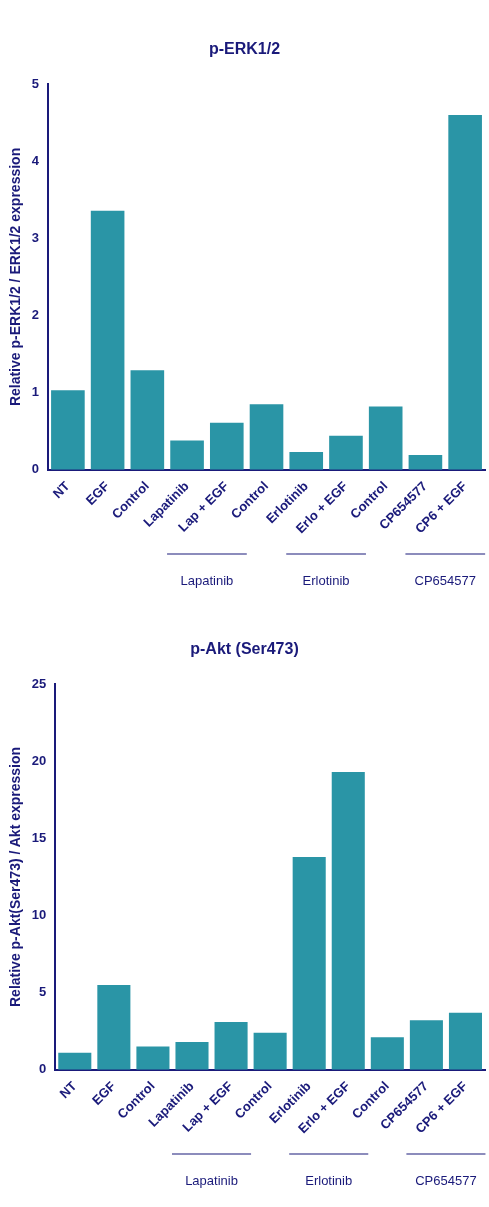  I want to click on y-tick-label: 1, so click(35, 392).